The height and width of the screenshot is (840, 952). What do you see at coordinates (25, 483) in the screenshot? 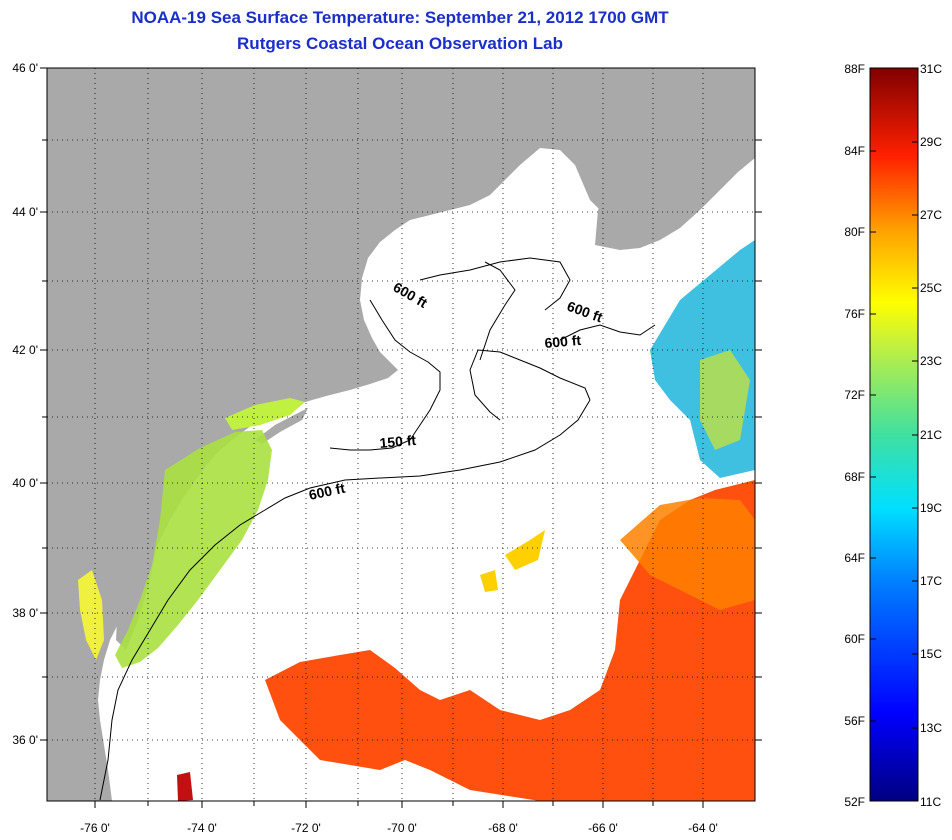
I see `lat-label: 40 0'` at bounding box center [25, 483].